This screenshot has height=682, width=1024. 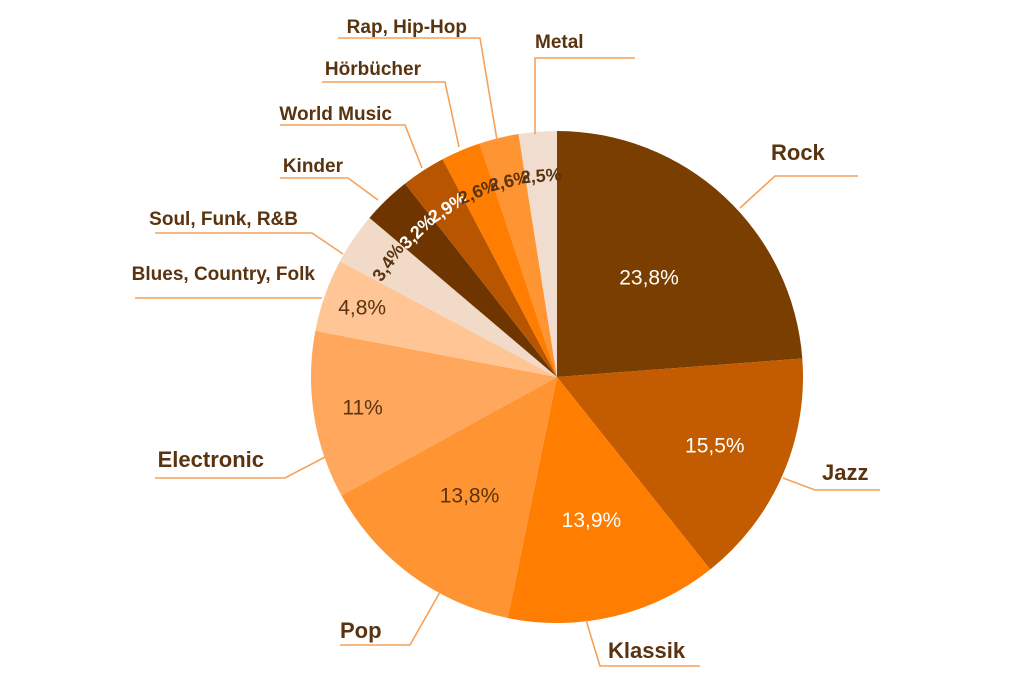 I want to click on leader-line-metal, so click(x=584, y=95).